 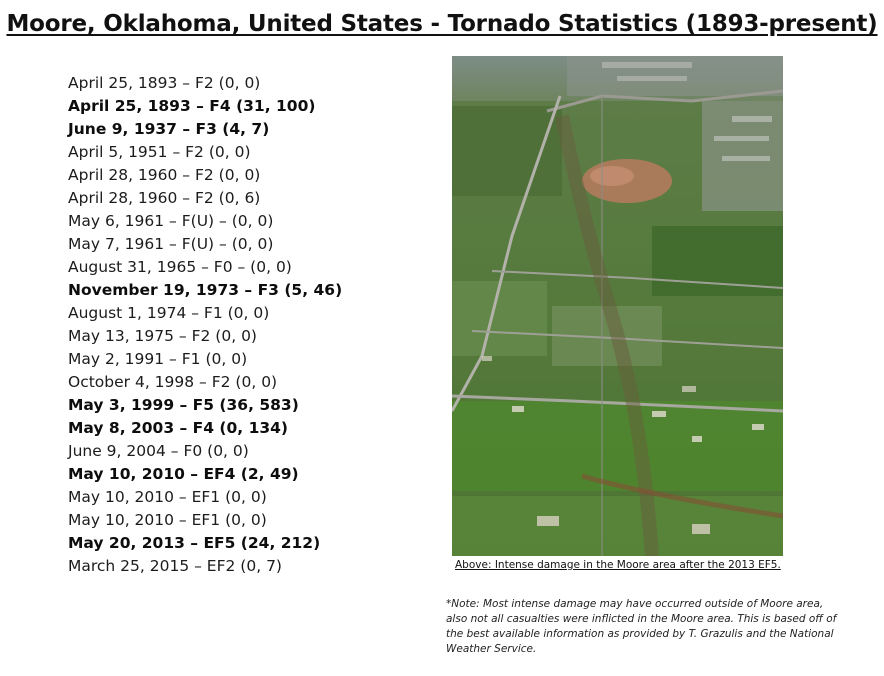 What do you see at coordinates (171, 221) in the screenshot?
I see `tornado-event: May 6, 1961 – F(U) – (0, 0)` at bounding box center [171, 221].